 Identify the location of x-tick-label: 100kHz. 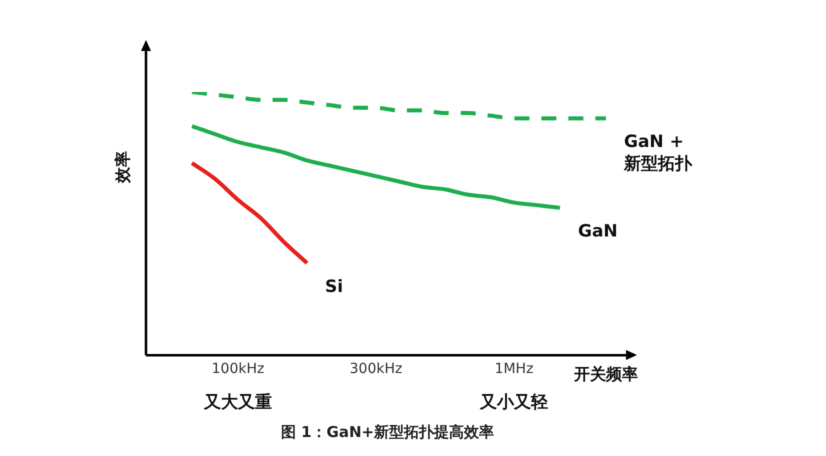
(238, 369).